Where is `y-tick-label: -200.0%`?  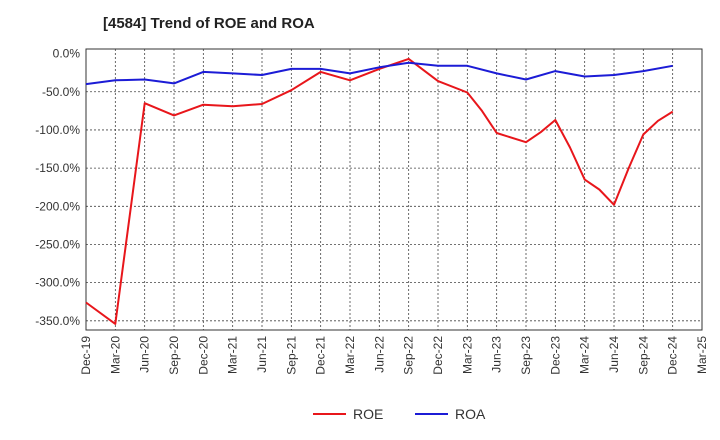 y-tick-label: -200.0% is located at coordinates (57, 206).